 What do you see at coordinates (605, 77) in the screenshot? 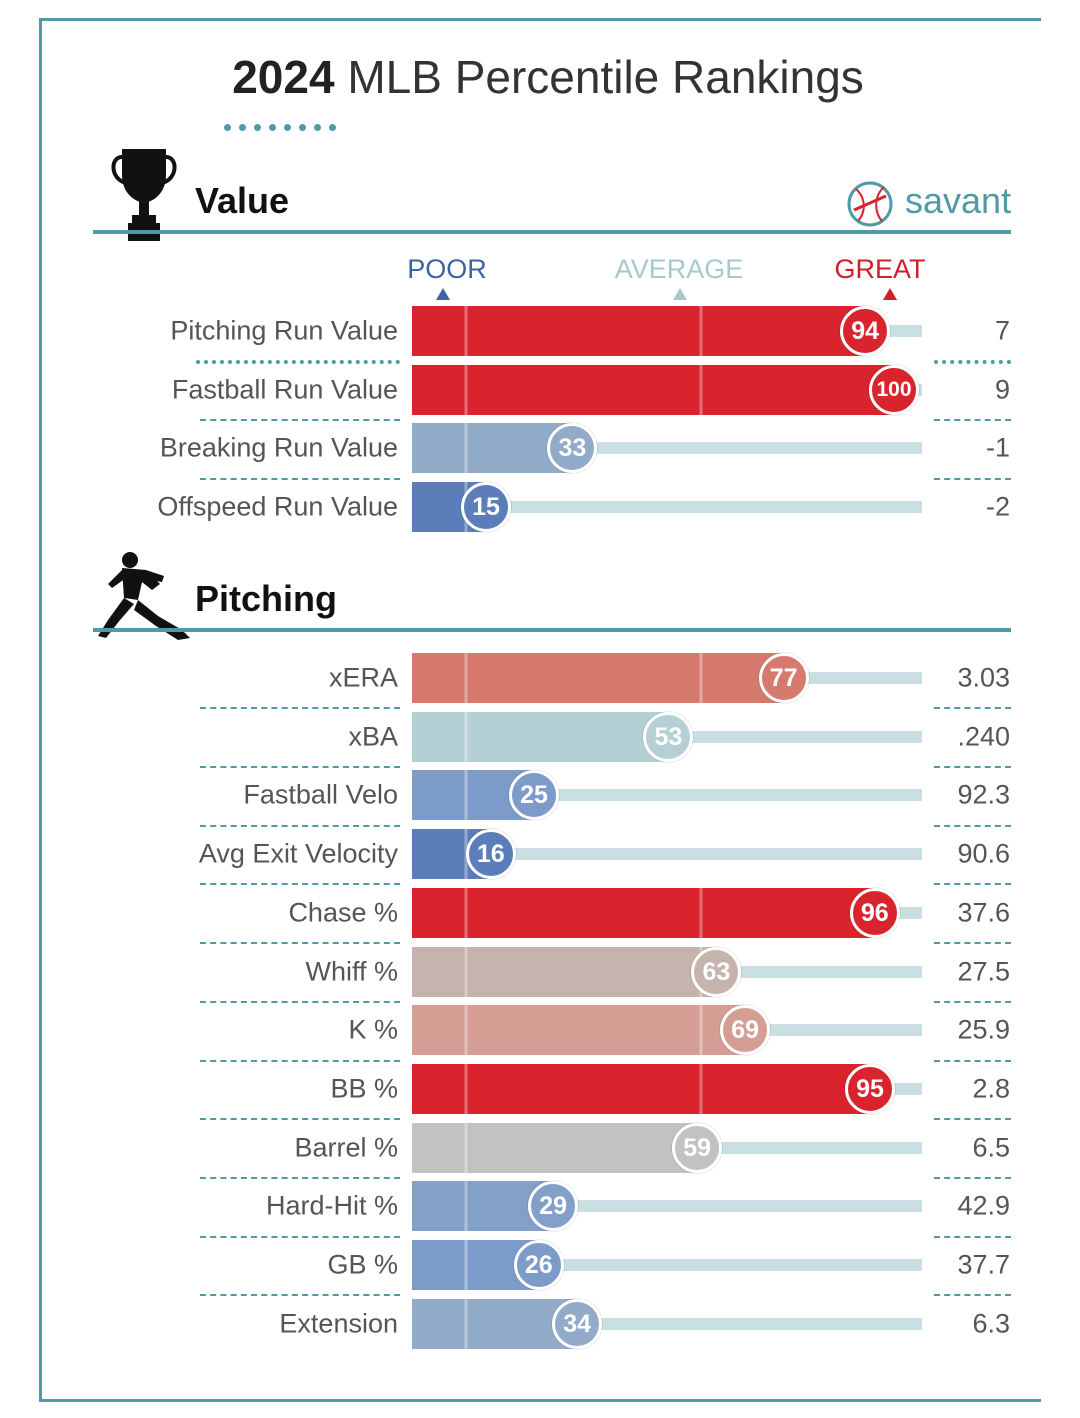
I see `title-text: MLB Percentile Rankings` at bounding box center [605, 77].